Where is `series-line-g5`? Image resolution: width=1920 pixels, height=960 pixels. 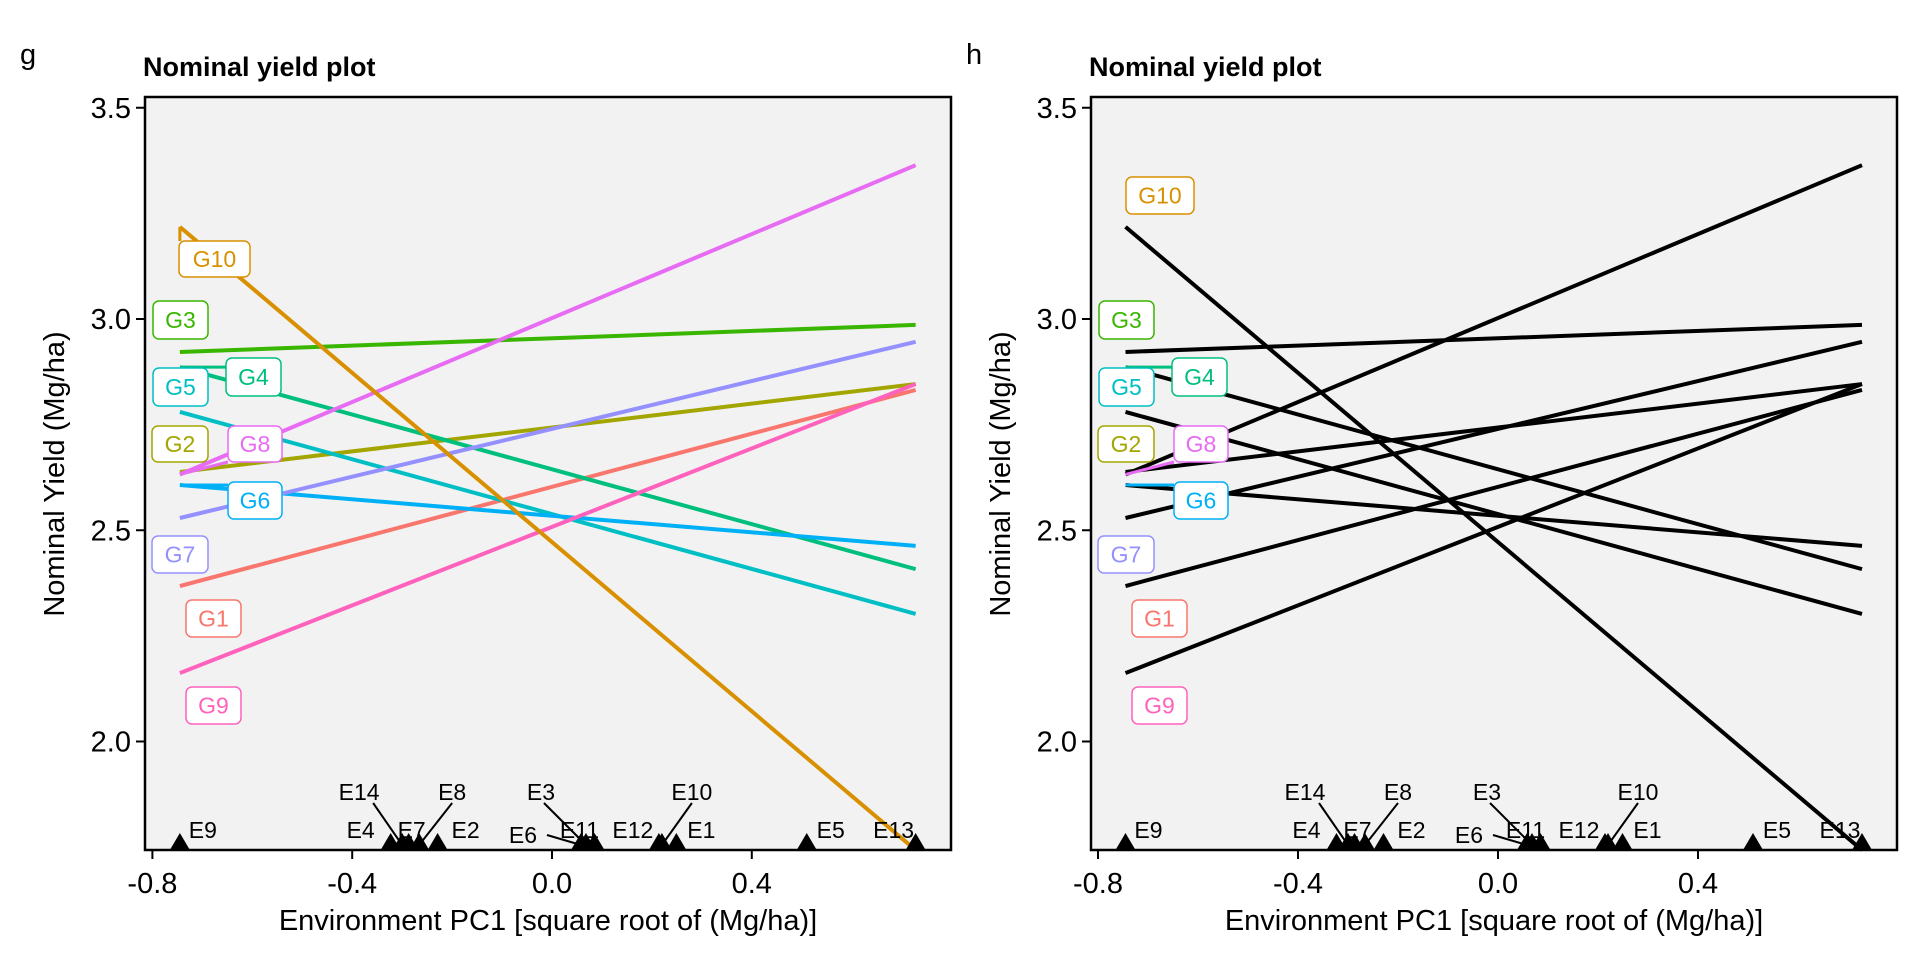 series-line-g5 is located at coordinates (548, 513).